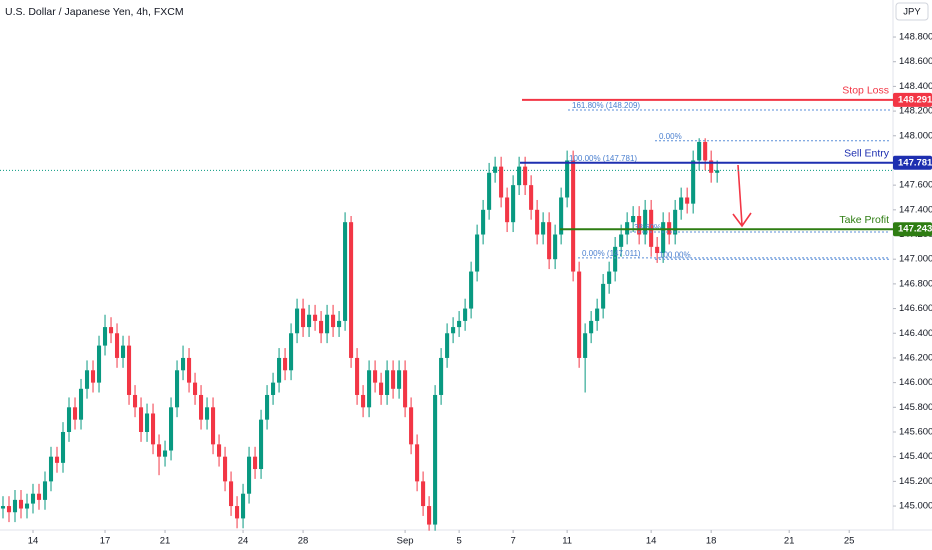 Image resolution: width=932 pixels, height=550 pixels. What do you see at coordinates (864, 220) in the screenshot?
I see `level-name: Take Profit` at bounding box center [864, 220].